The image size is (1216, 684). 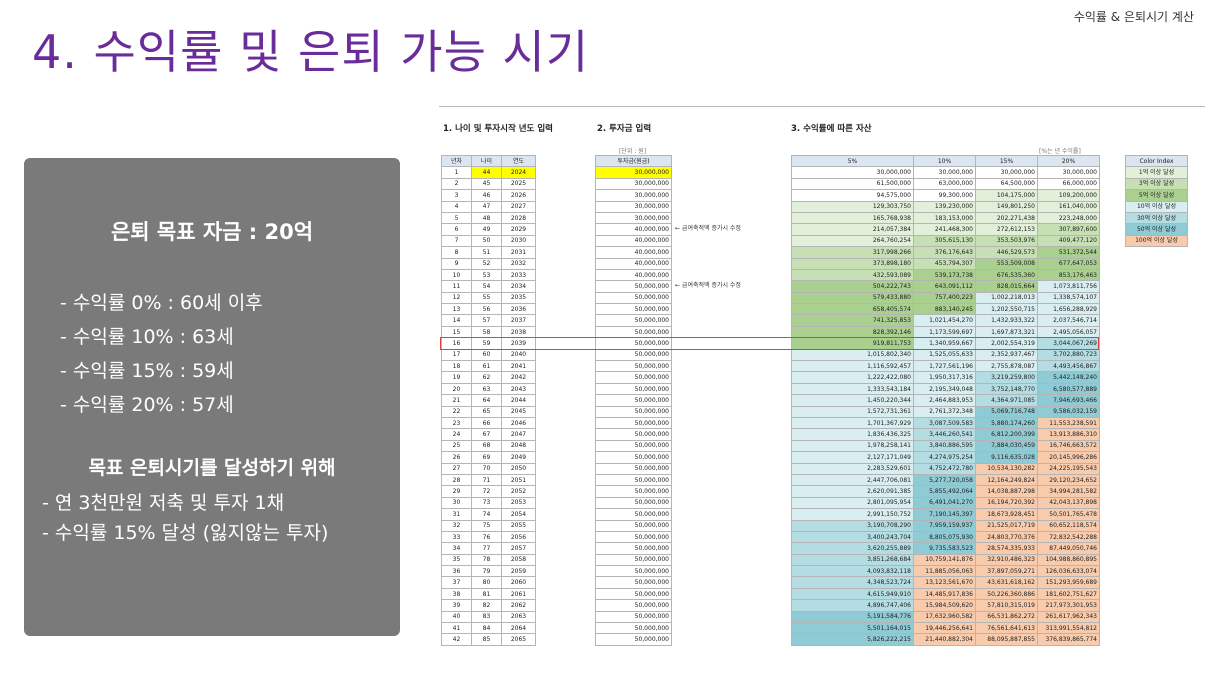 I want to click on rate-line: - 수익률 0% : 60세 이후, so click(x=161, y=303).